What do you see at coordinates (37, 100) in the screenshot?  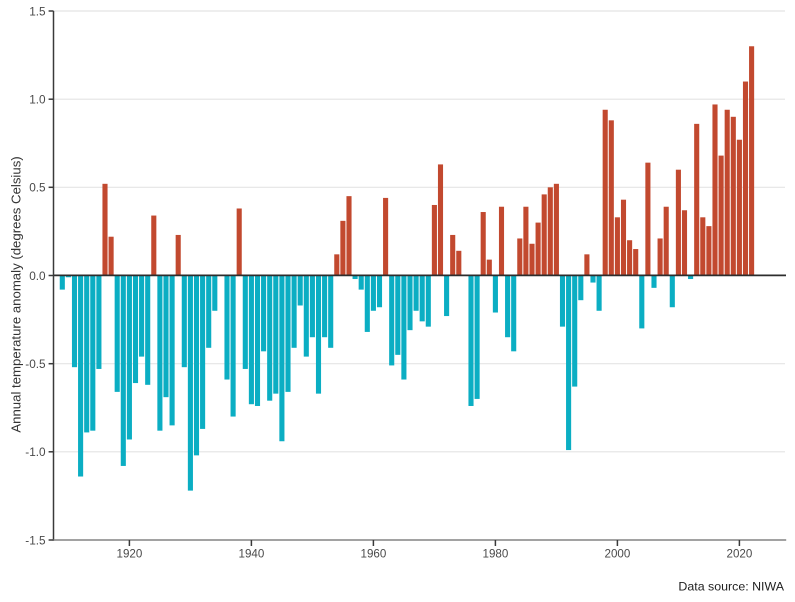 I see `svg-text: 1.0` at bounding box center [37, 100].